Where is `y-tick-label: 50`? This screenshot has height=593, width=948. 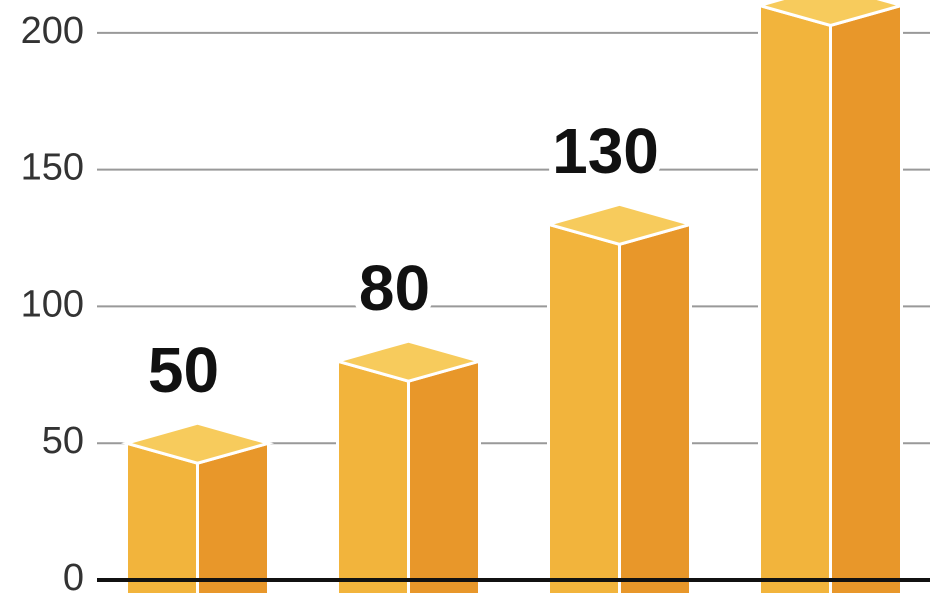 y-tick-label: 50 is located at coordinates (63, 441).